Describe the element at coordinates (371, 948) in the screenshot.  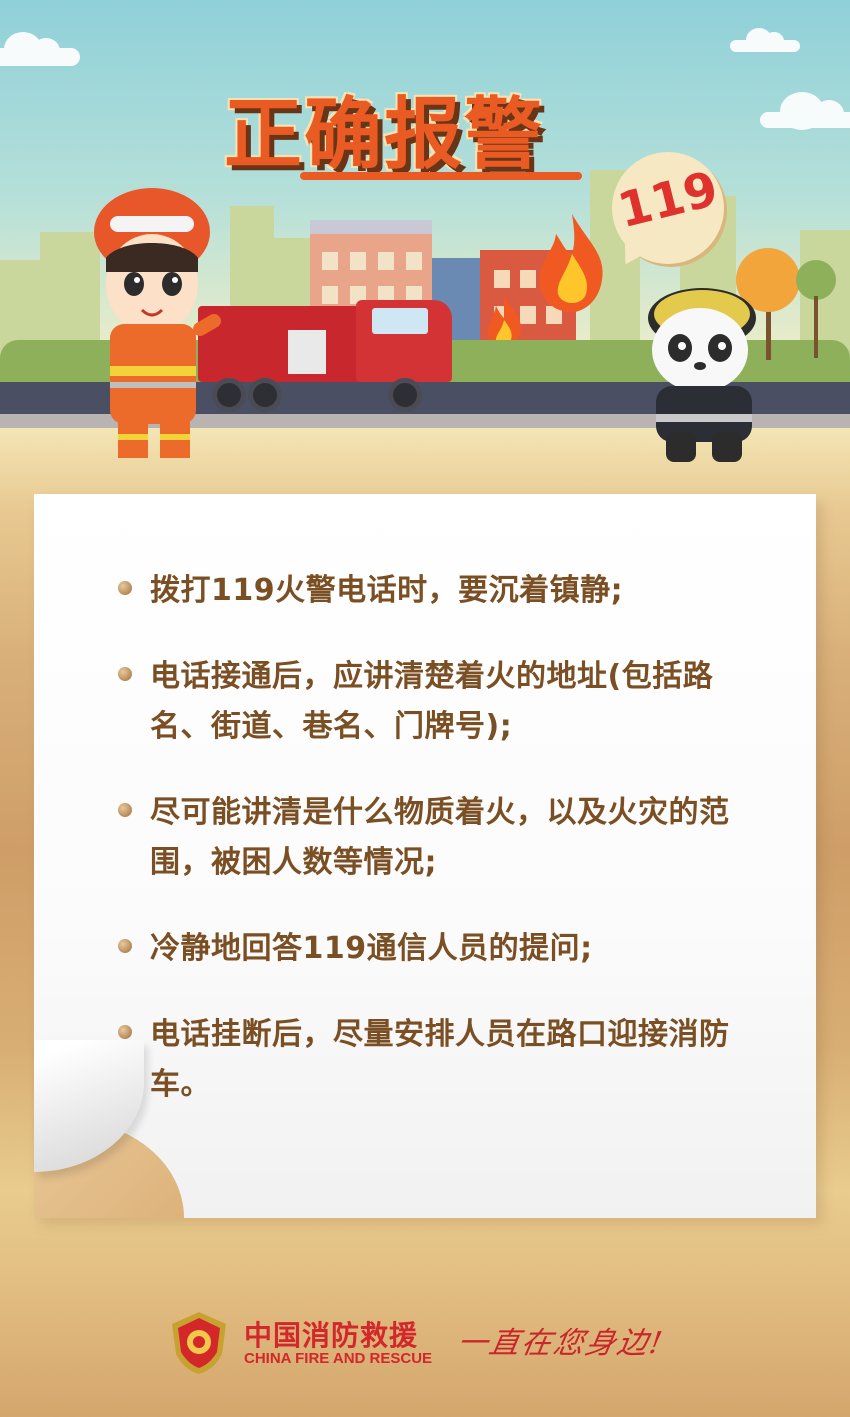
I see `tip-text: 冷静地回答119通信人员的提问;` at that location.